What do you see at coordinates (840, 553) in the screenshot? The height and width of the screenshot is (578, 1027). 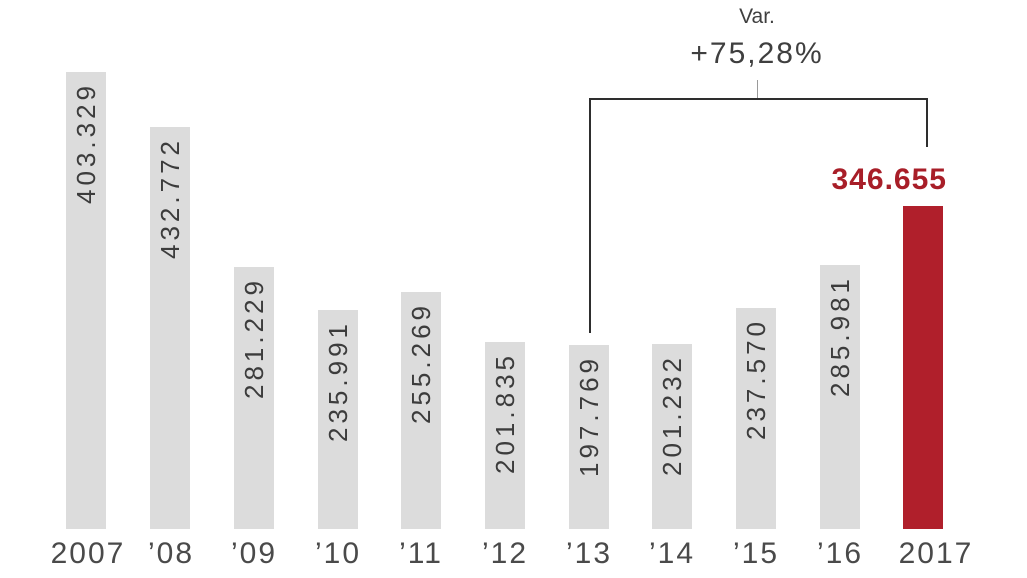 I see `x-axis-label-16: ’16` at bounding box center [840, 553].